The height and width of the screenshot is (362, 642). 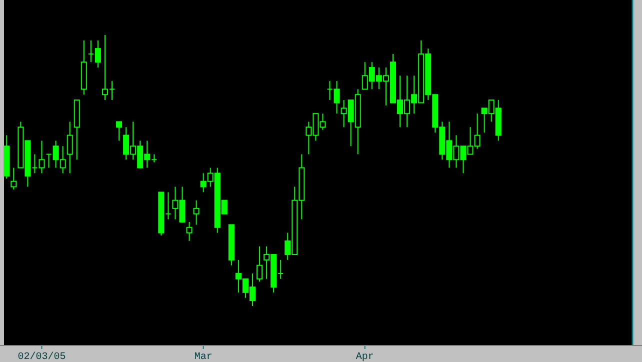 What do you see at coordinates (42, 356) in the screenshot?
I see `x-tick-label: 02/03/05` at bounding box center [42, 356].